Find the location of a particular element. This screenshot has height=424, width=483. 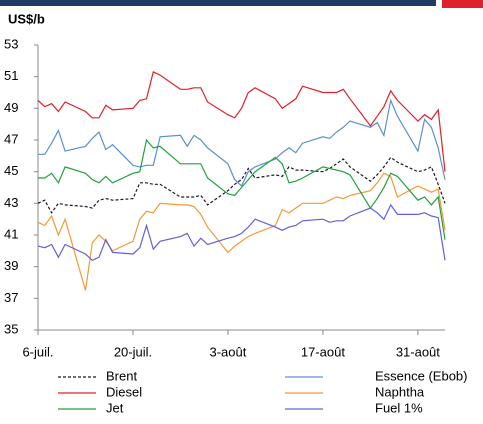

y-tick-label: 41 is located at coordinates (11, 233).